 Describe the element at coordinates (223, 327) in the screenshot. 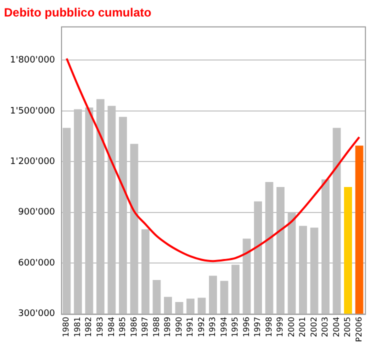

I see `x-tick-label: 1994` at that location.